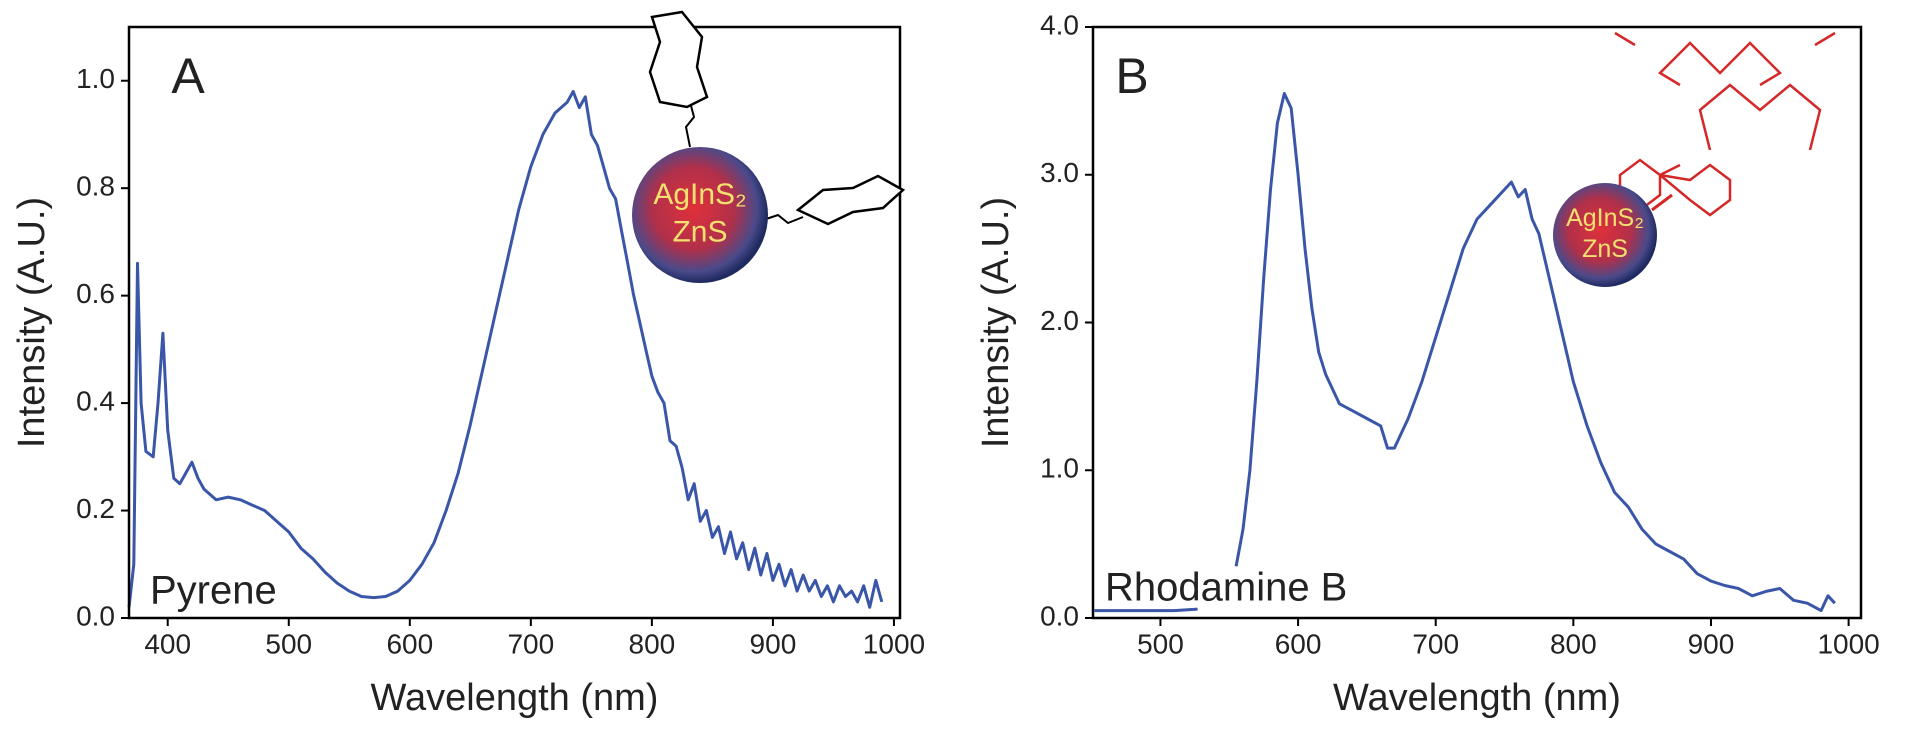 Image resolution: width=1920 pixels, height=737 pixels. What do you see at coordinates (95, 293) in the screenshot?
I see `y-tick-label: 0.6` at bounding box center [95, 293].